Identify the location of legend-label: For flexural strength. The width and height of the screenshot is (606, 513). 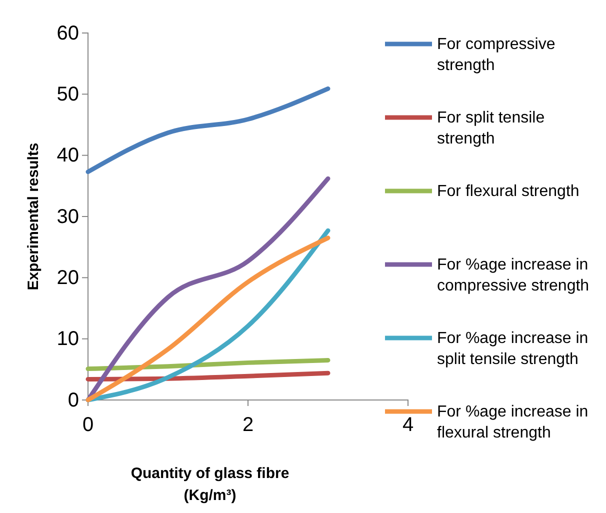
(508, 191).